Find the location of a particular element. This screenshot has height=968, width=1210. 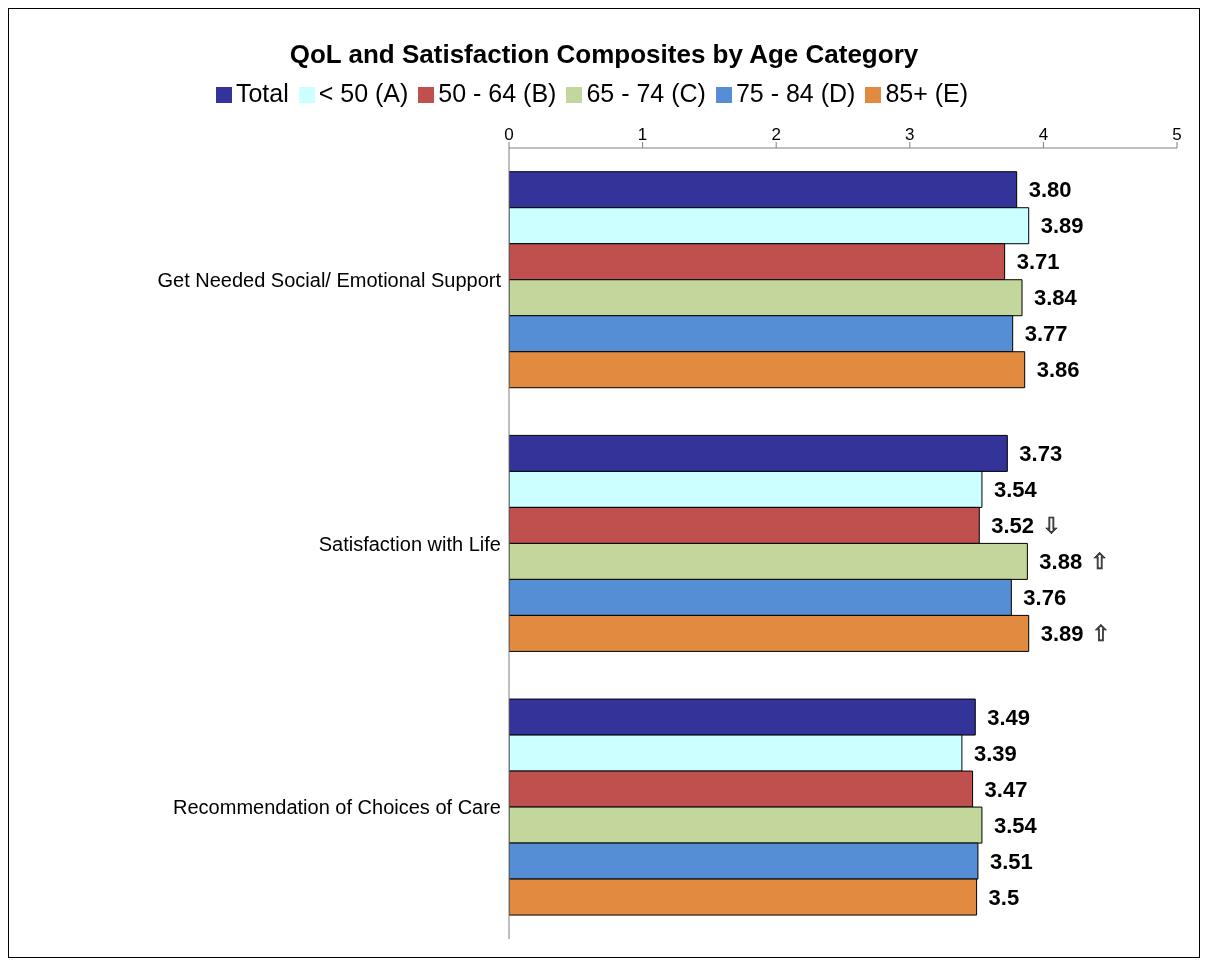

legend-label: 85+ (E) is located at coordinates (927, 93).